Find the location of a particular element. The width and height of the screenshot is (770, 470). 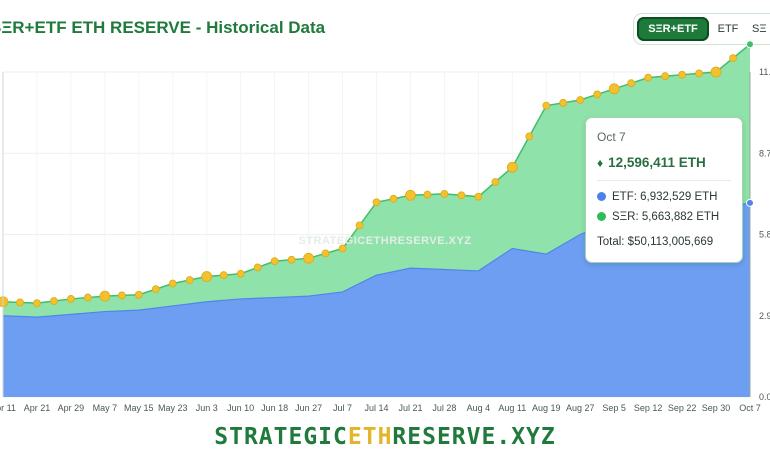

etf-legend-dot is located at coordinates (601, 196).